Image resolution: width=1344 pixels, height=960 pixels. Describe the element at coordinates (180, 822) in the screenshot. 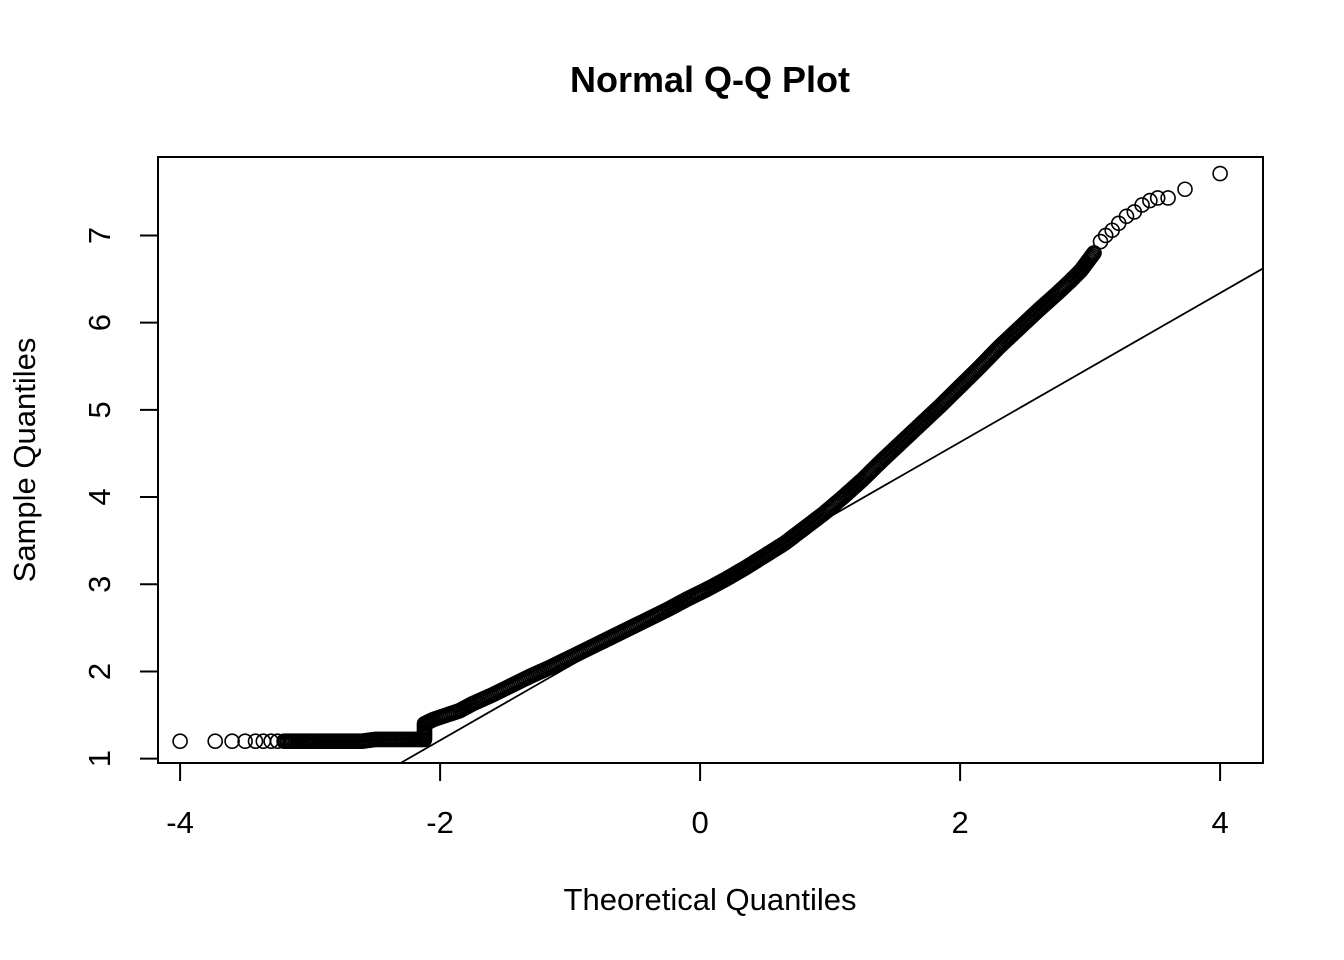

I see `x-tick-label: -4` at that location.